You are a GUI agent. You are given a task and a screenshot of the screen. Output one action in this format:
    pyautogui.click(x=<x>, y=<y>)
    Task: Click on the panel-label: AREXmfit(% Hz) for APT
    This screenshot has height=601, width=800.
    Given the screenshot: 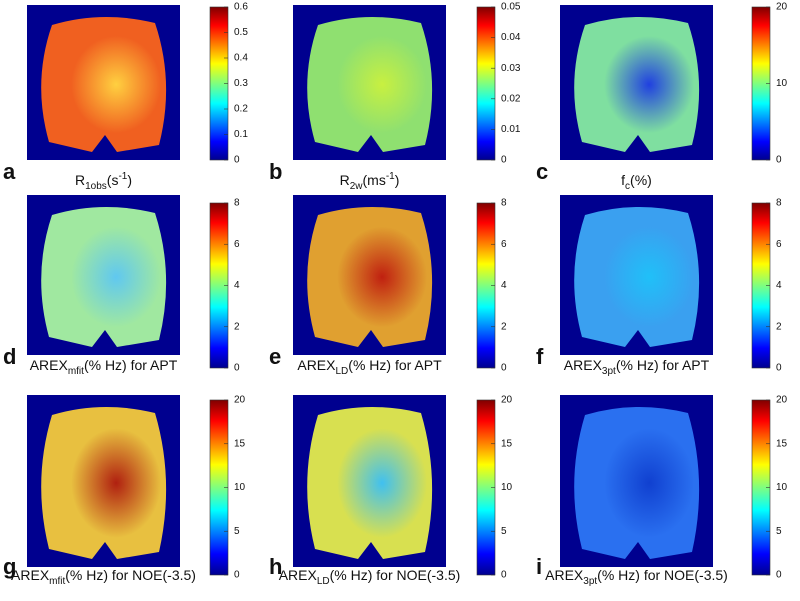 What is the action you would take?
    pyautogui.click(x=104, y=367)
    